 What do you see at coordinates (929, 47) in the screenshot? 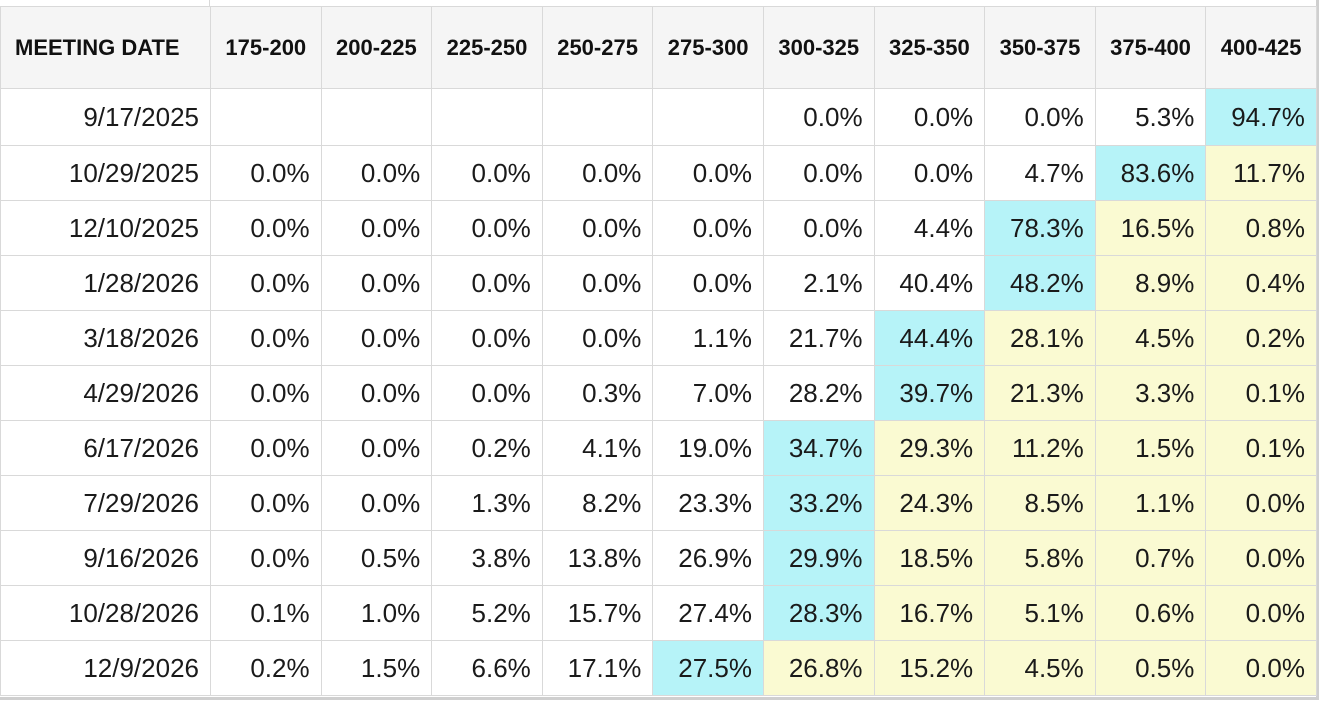
I see `column-header-bin: 325-350` at bounding box center [929, 47].